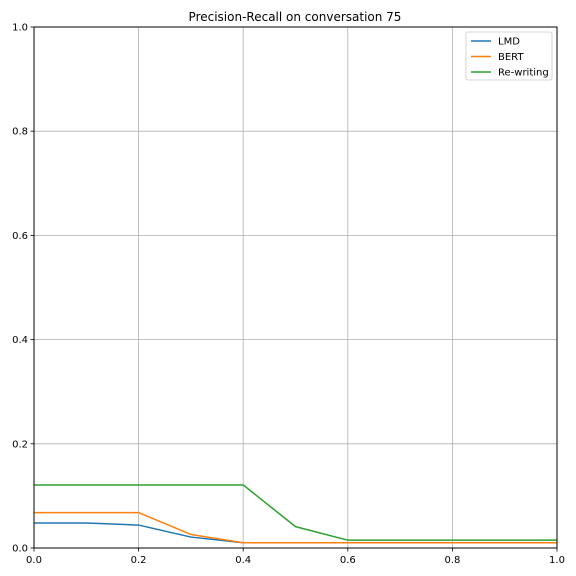 This screenshot has width=576, height=576. What do you see at coordinates (295, 17) in the screenshot?
I see `chart-title: Precision-Recall on conversation 75` at bounding box center [295, 17].